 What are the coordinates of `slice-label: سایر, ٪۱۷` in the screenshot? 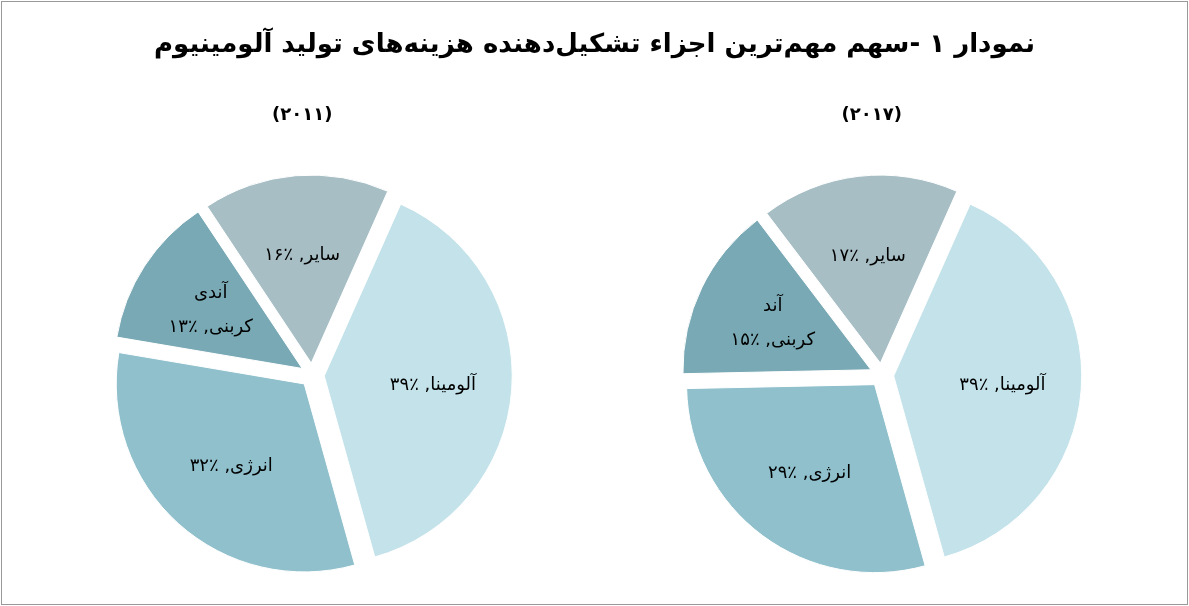 It's located at (867, 255).